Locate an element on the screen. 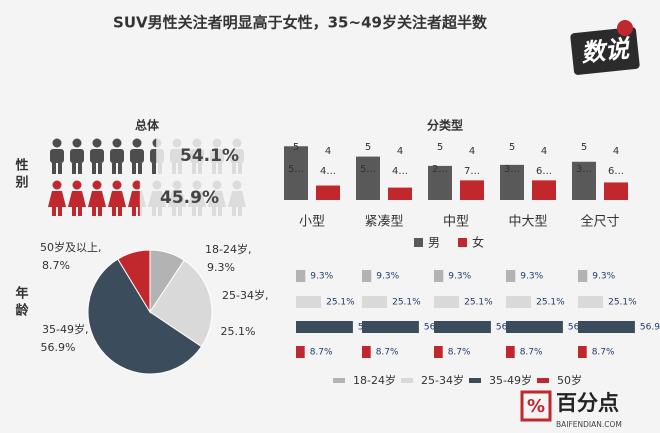  logo-box is located at coordinates (605, 51).